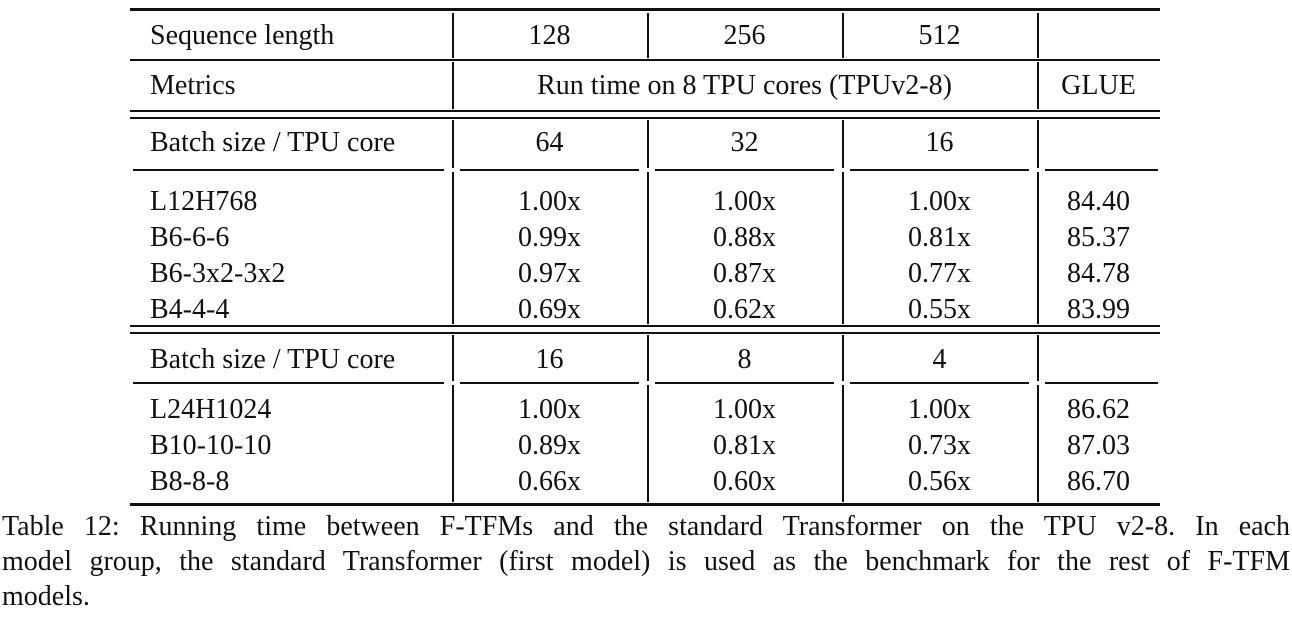 The image size is (1292, 618). I want to click on batch-value: 32, so click(744, 142).